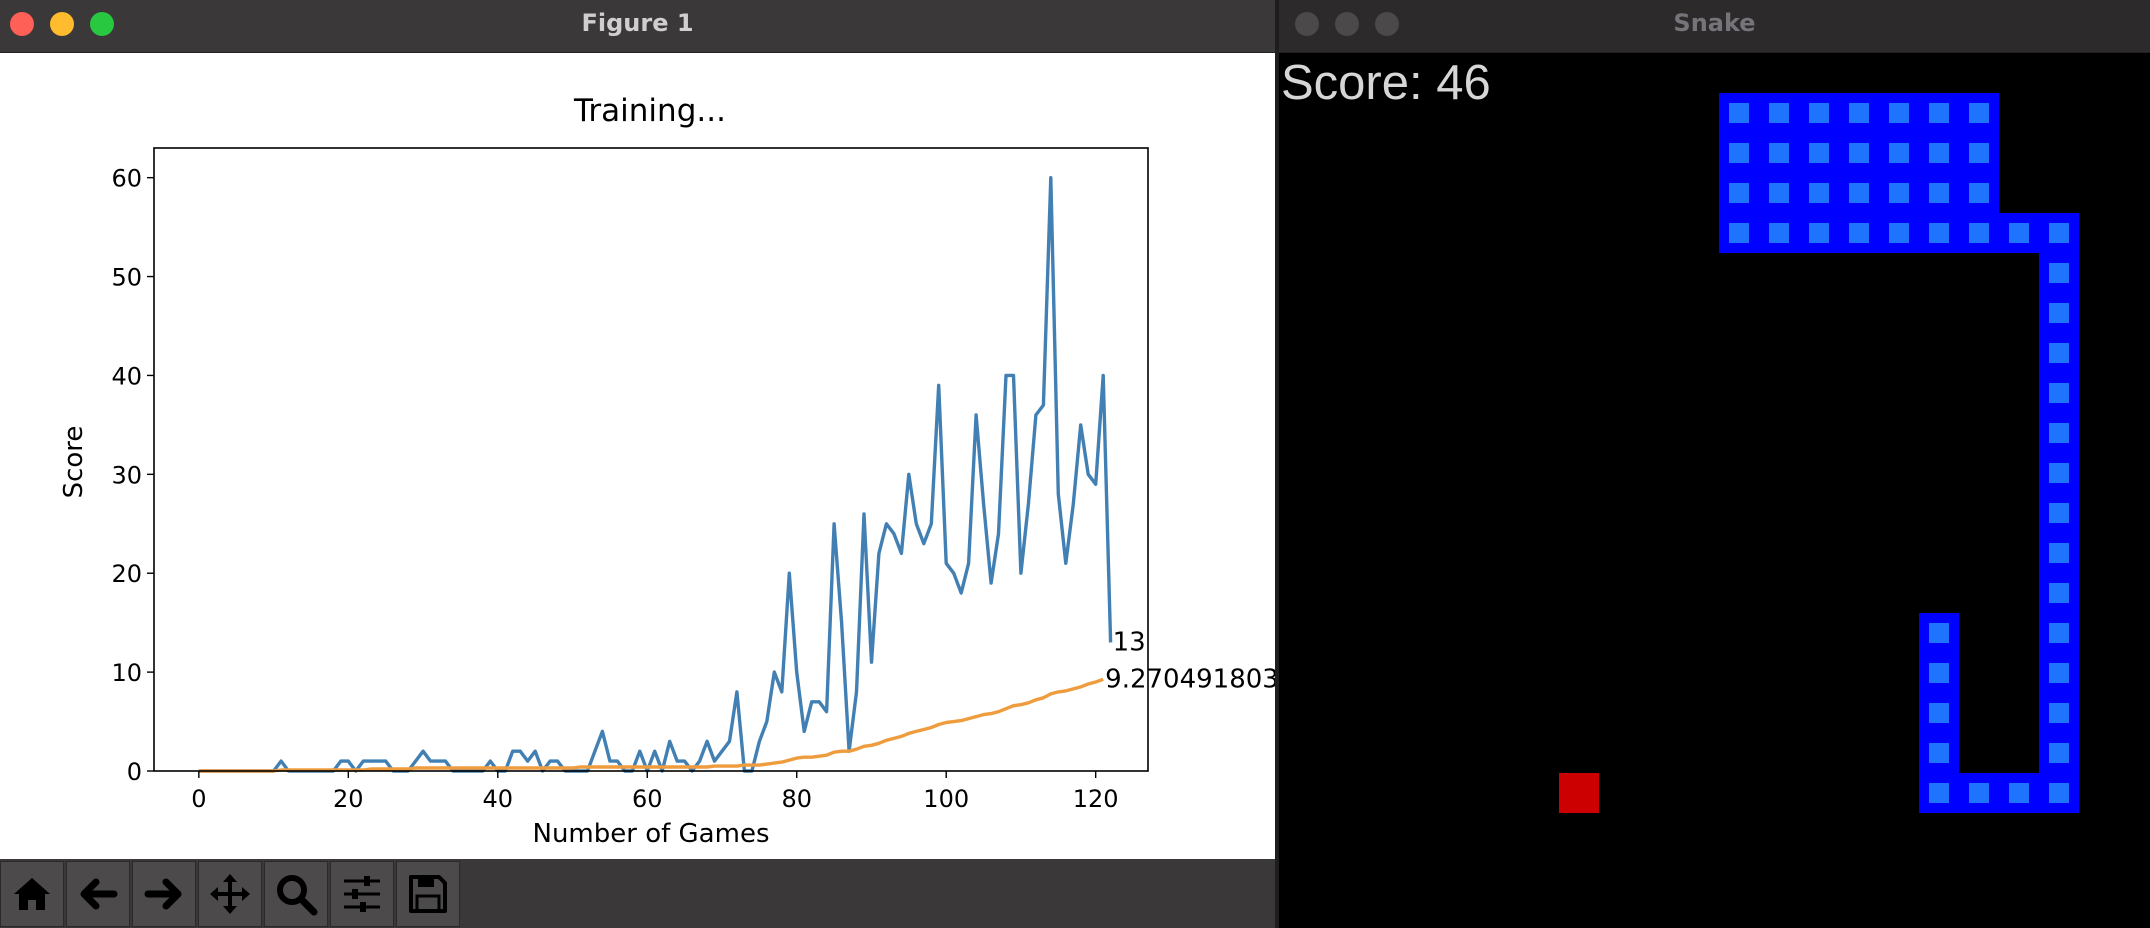 The height and width of the screenshot is (928, 2150). Describe the element at coordinates (134, 772) in the screenshot. I see `y-tick-label: 0` at that location.